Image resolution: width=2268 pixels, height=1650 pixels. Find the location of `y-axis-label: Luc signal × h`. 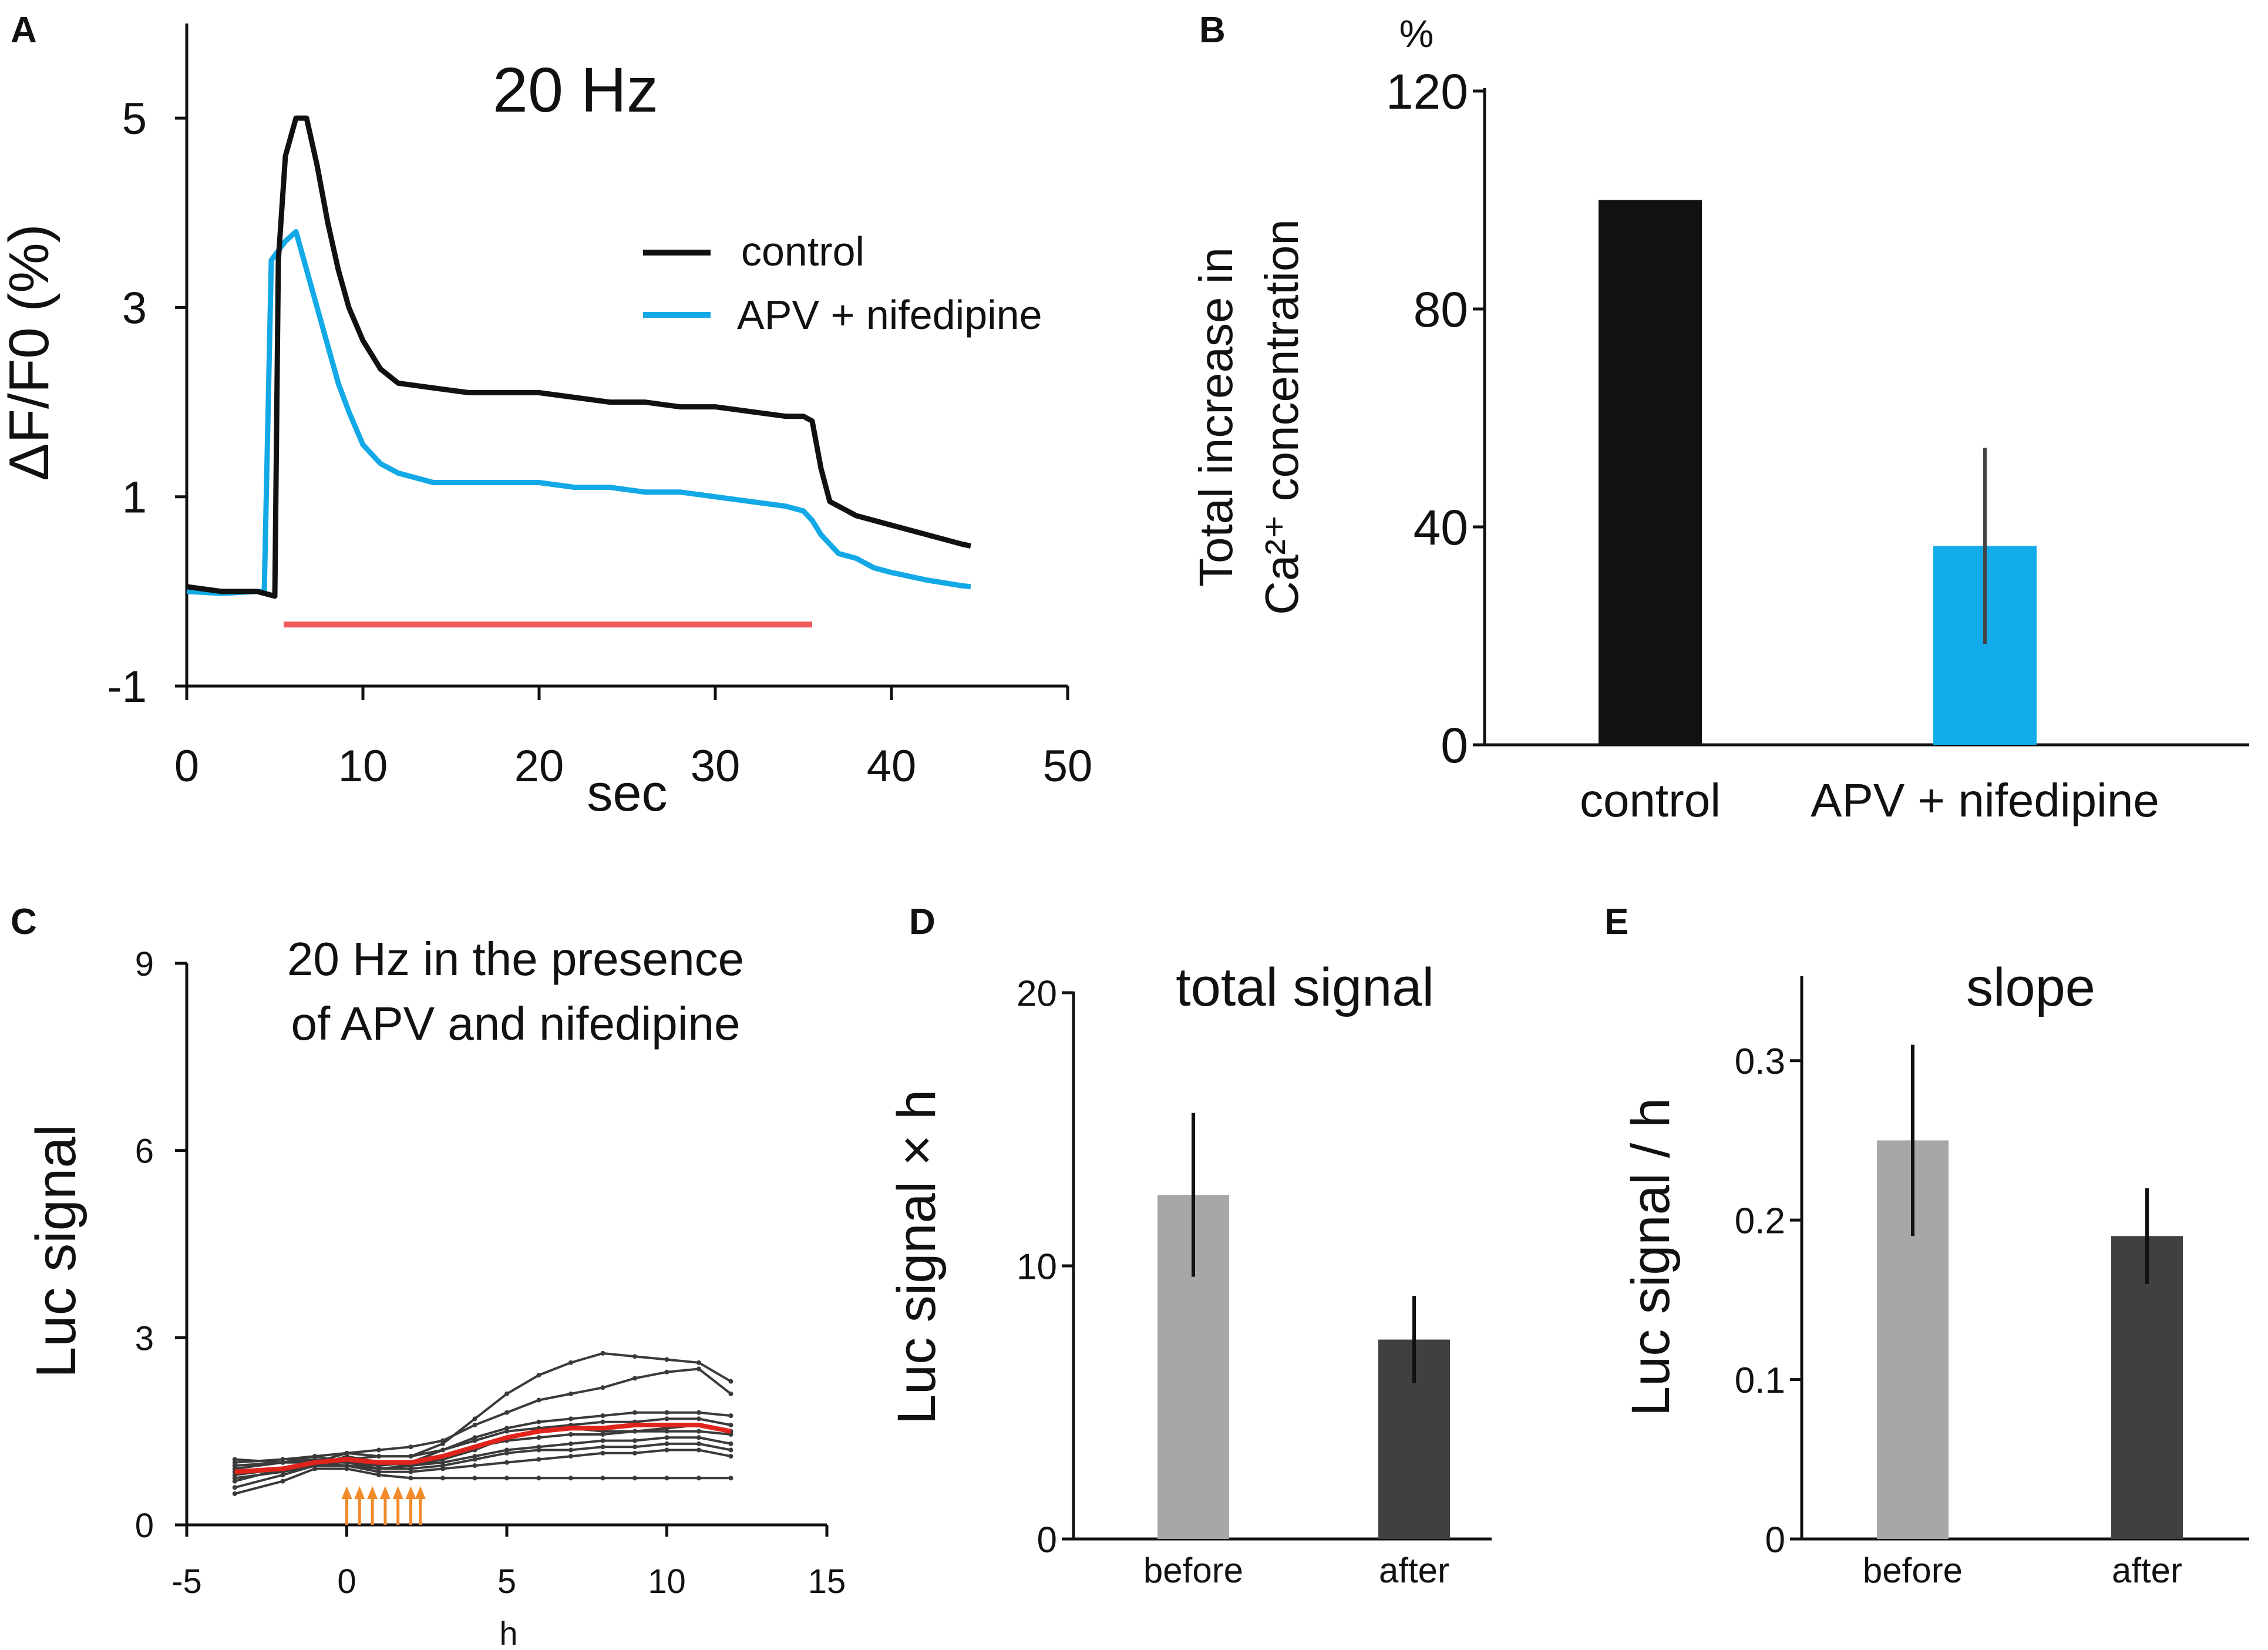

y-axis-label: Luc signal × h is located at coordinates (917, 1257).